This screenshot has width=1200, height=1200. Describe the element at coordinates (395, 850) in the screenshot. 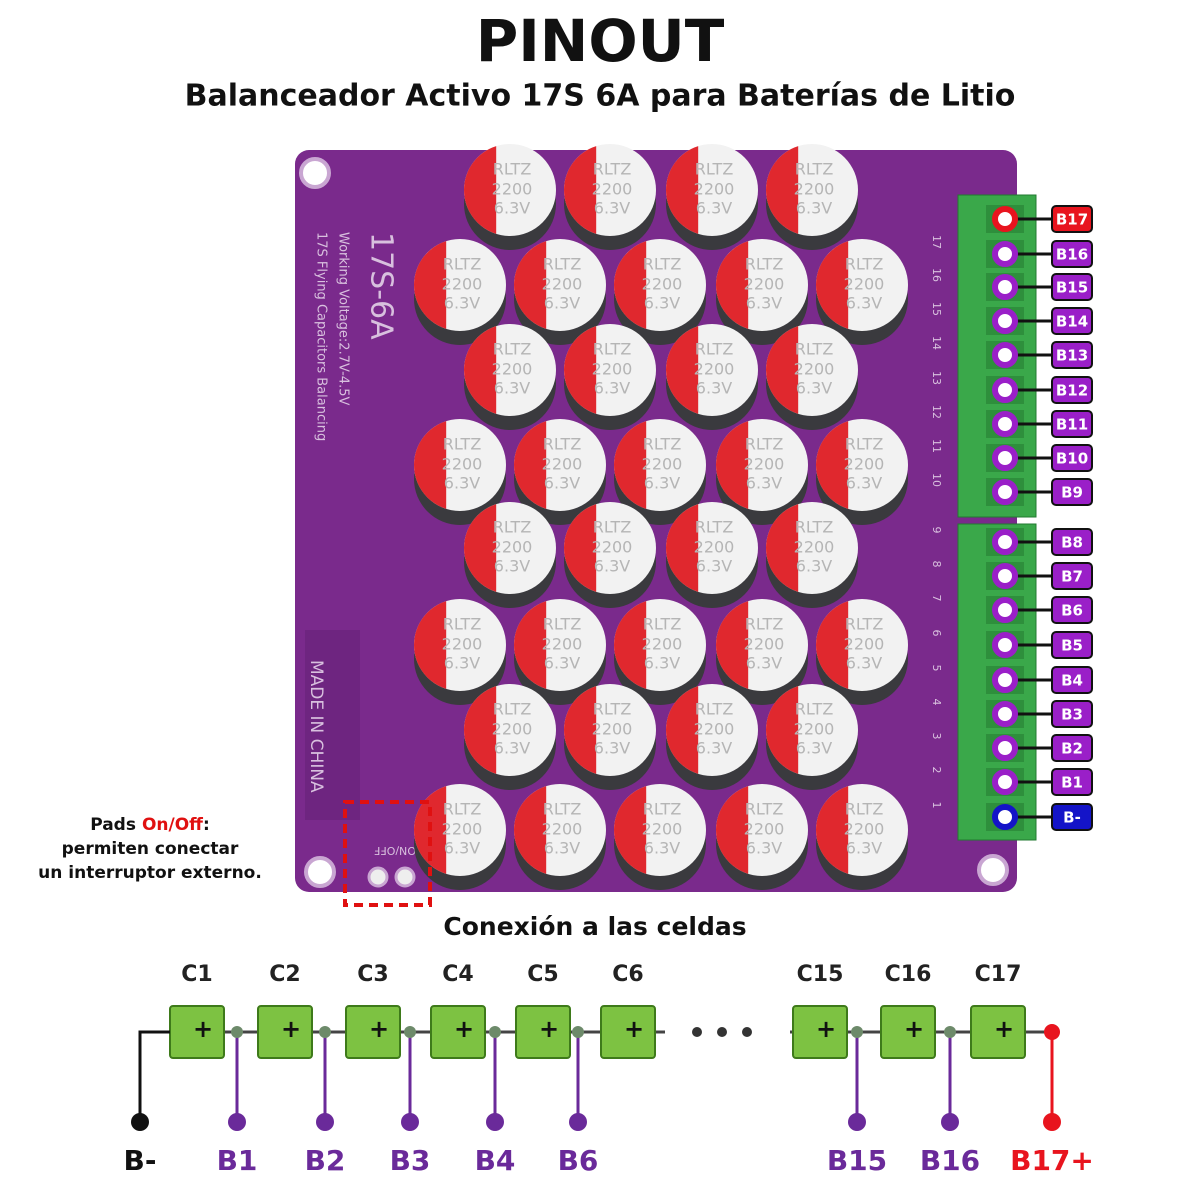

I see `switch-pads-label: ON/OFF` at that location.